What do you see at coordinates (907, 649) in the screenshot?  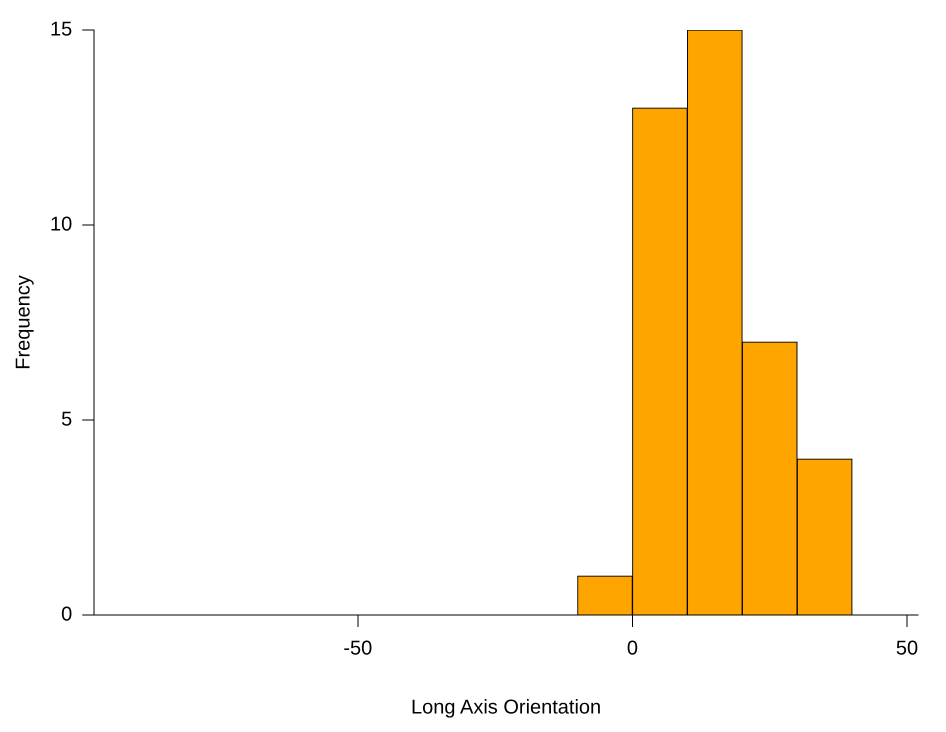 I see `x-tick-label: 50` at bounding box center [907, 649].